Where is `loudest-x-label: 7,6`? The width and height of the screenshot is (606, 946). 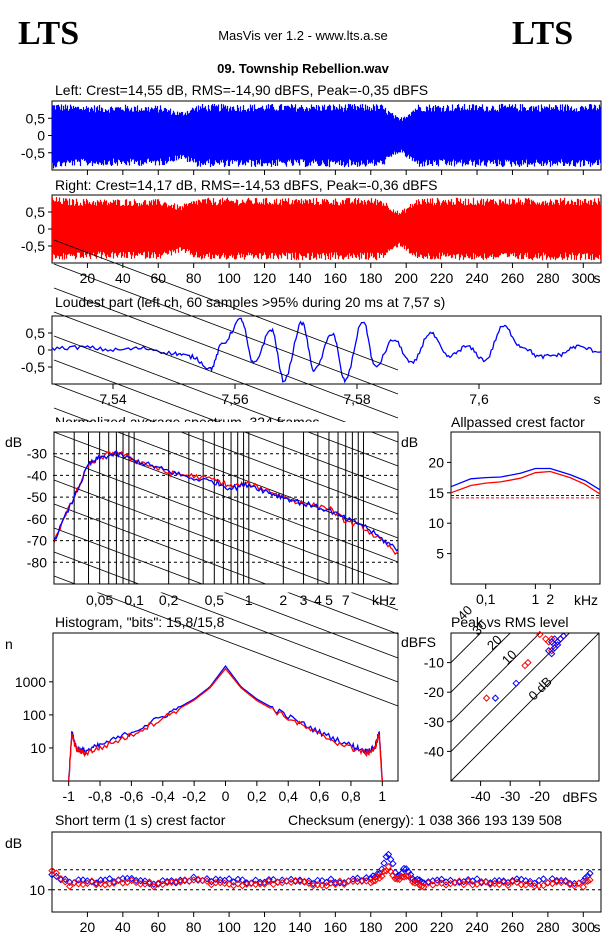 loudest-x-label: 7,6 is located at coordinates (479, 399).